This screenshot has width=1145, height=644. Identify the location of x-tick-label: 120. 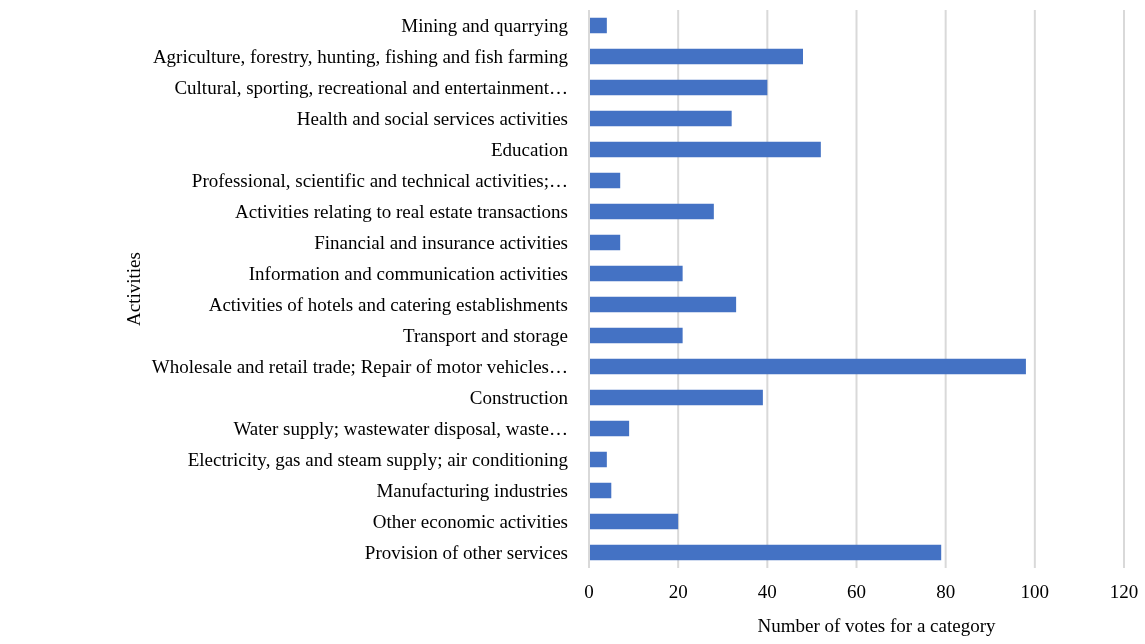
(1124, 591).